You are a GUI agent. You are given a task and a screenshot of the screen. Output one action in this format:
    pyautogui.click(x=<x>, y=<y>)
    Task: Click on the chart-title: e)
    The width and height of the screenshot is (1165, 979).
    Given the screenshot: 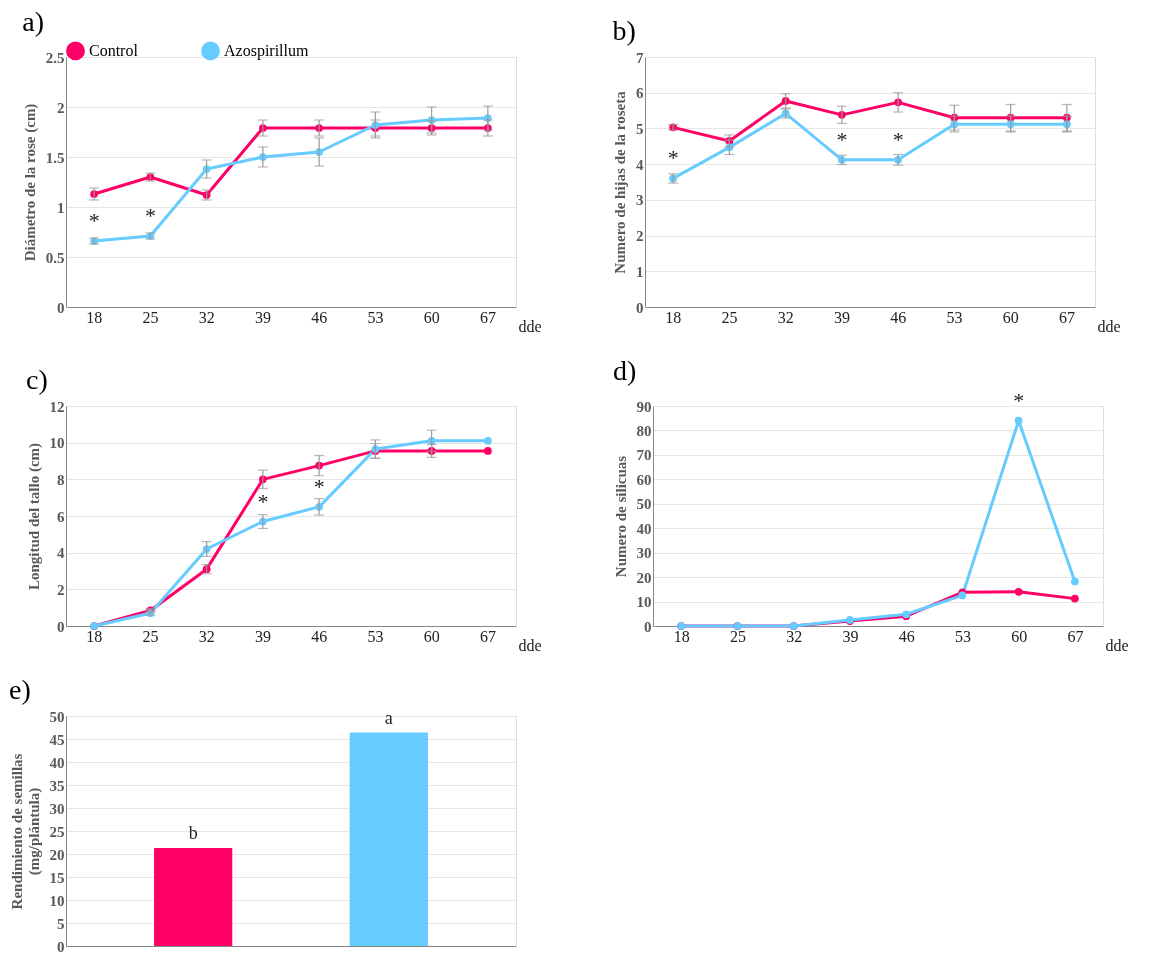 What is the action you would take?
    pyautogui.click(x=20, y=689)
    